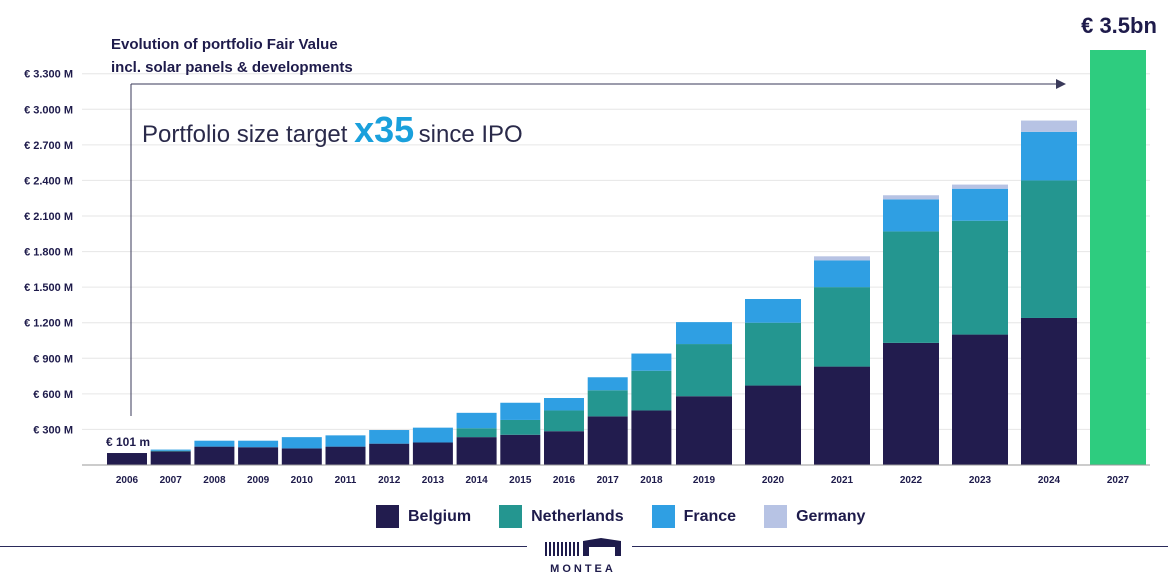 The width and height of the screenshot is (1168, 580). Describe the element at coordinates (345, 441) in the screenshot. I see `bar-segment-france-2011` at that location.